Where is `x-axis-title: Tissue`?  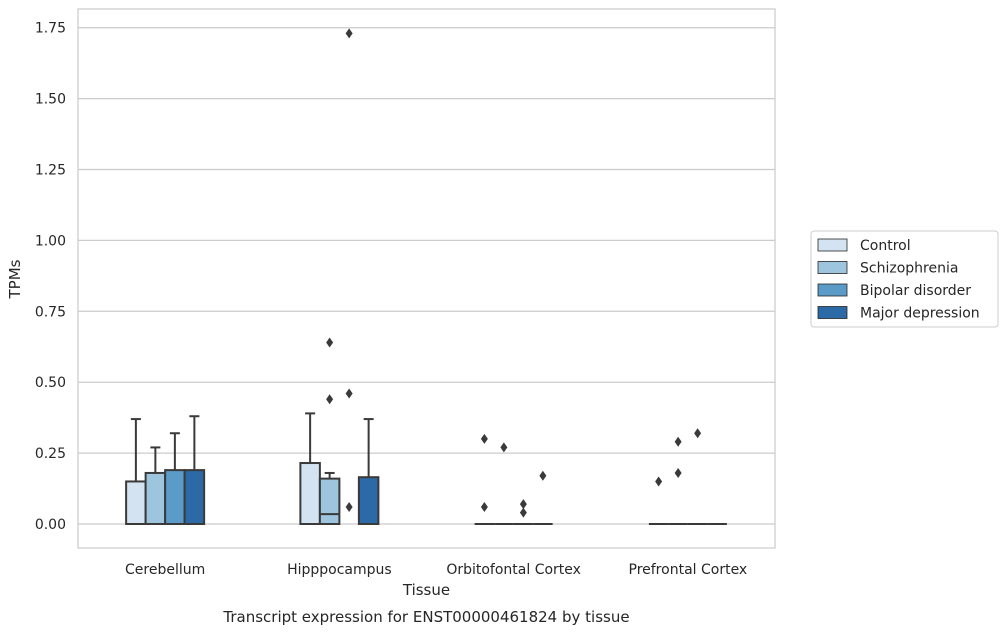
x-axis-title: Tissue is located at coordinates (426, 590).